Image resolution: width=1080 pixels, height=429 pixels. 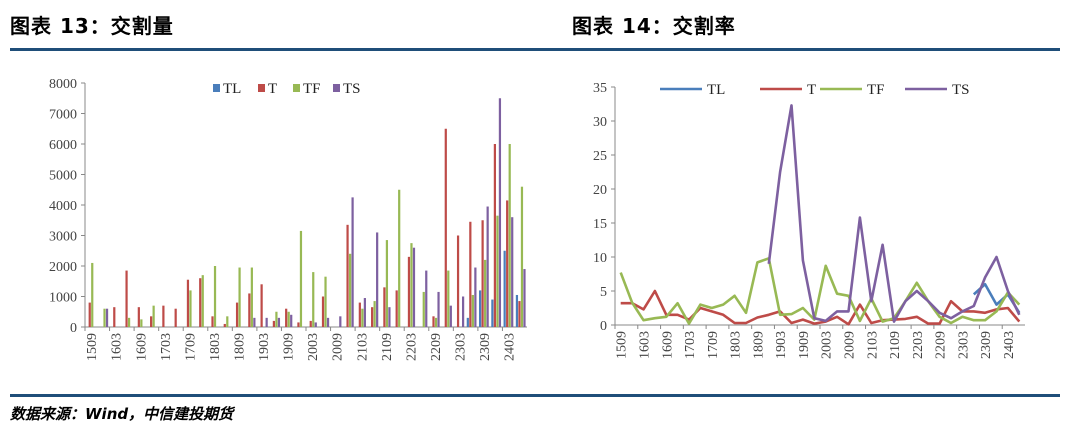 What do you see at coordinates (261, 88) in the screenshot?
I see `legend-swatch-T` at bounding box center [261, 88].